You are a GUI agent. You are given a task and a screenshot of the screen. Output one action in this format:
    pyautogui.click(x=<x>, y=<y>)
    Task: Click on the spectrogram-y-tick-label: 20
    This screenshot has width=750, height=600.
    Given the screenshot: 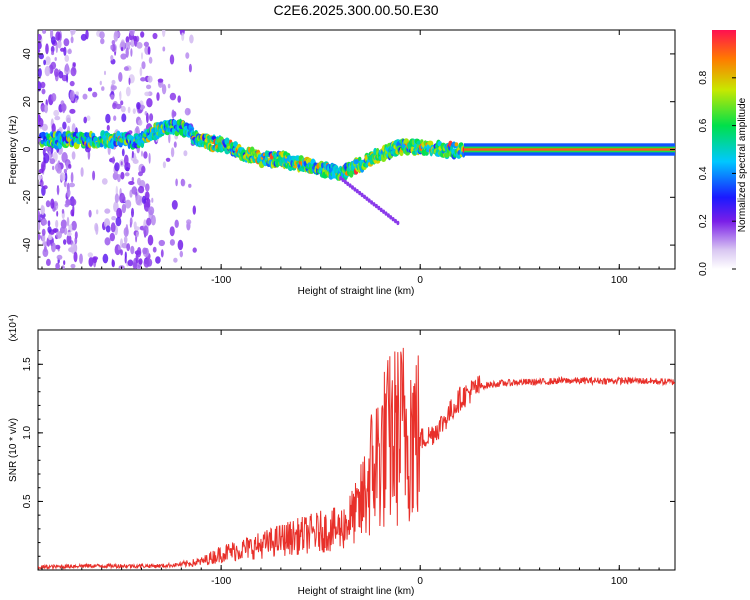 What is the action you would take?
    pyautogui.click(x=27, y=102)
    